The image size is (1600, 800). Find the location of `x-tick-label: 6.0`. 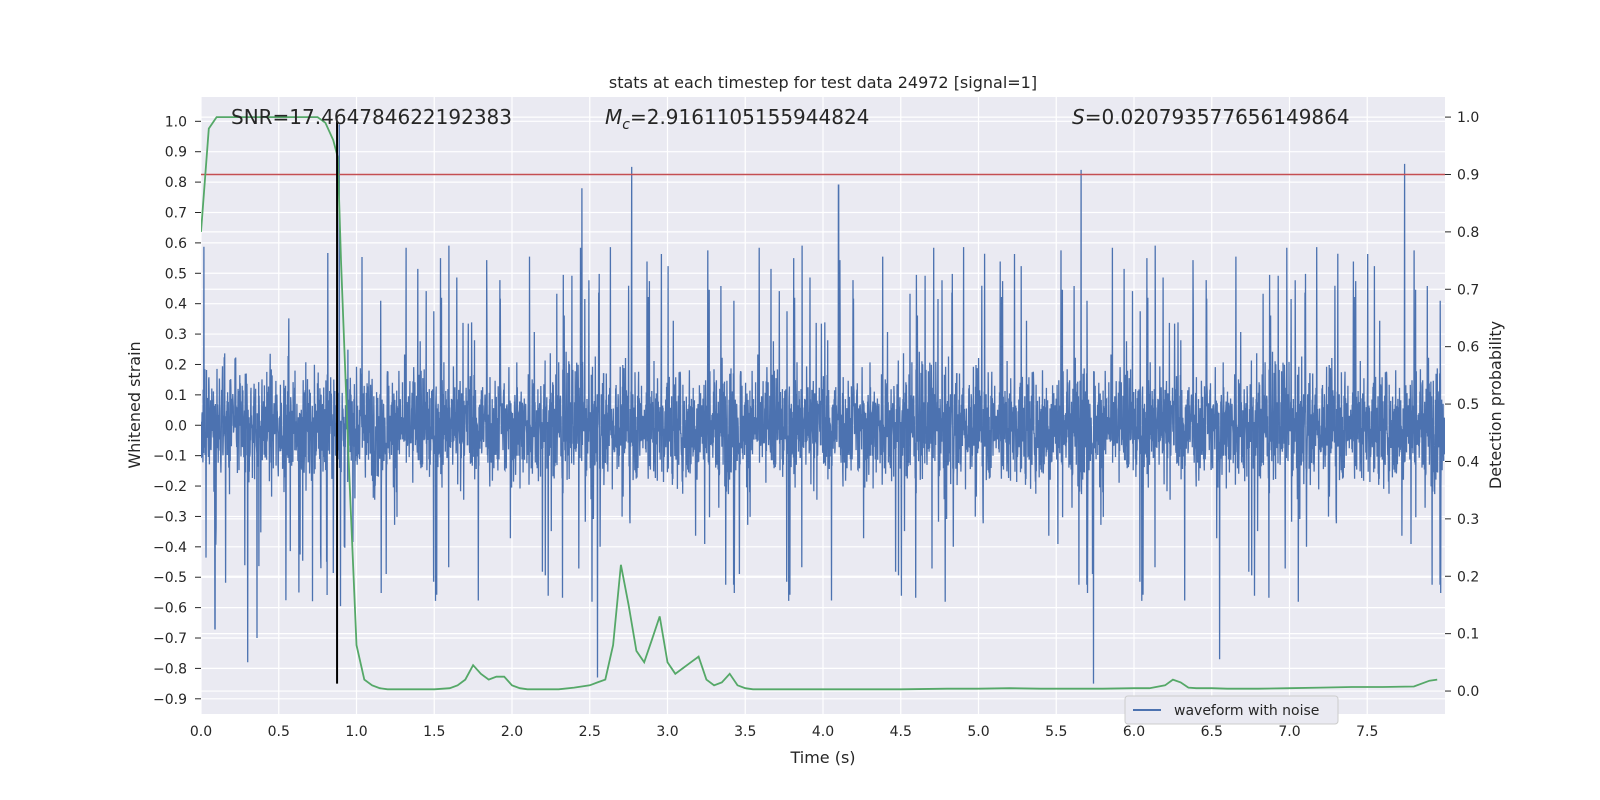

x-tick-label: 6.0 is located at coordinates (1134, 732).